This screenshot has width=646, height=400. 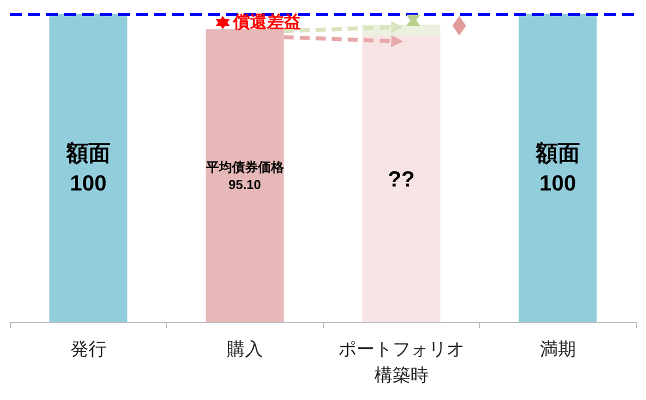 I want to click on x-tick-label: 満期, so click(x=558, y=349).